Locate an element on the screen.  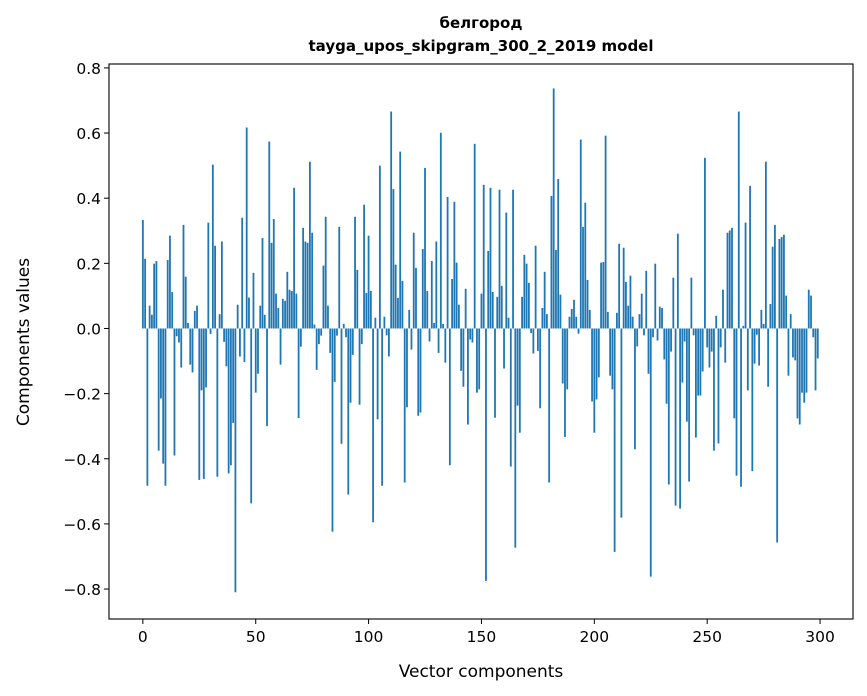
x-tick-label: 50 is located at coordinates (256, 637).